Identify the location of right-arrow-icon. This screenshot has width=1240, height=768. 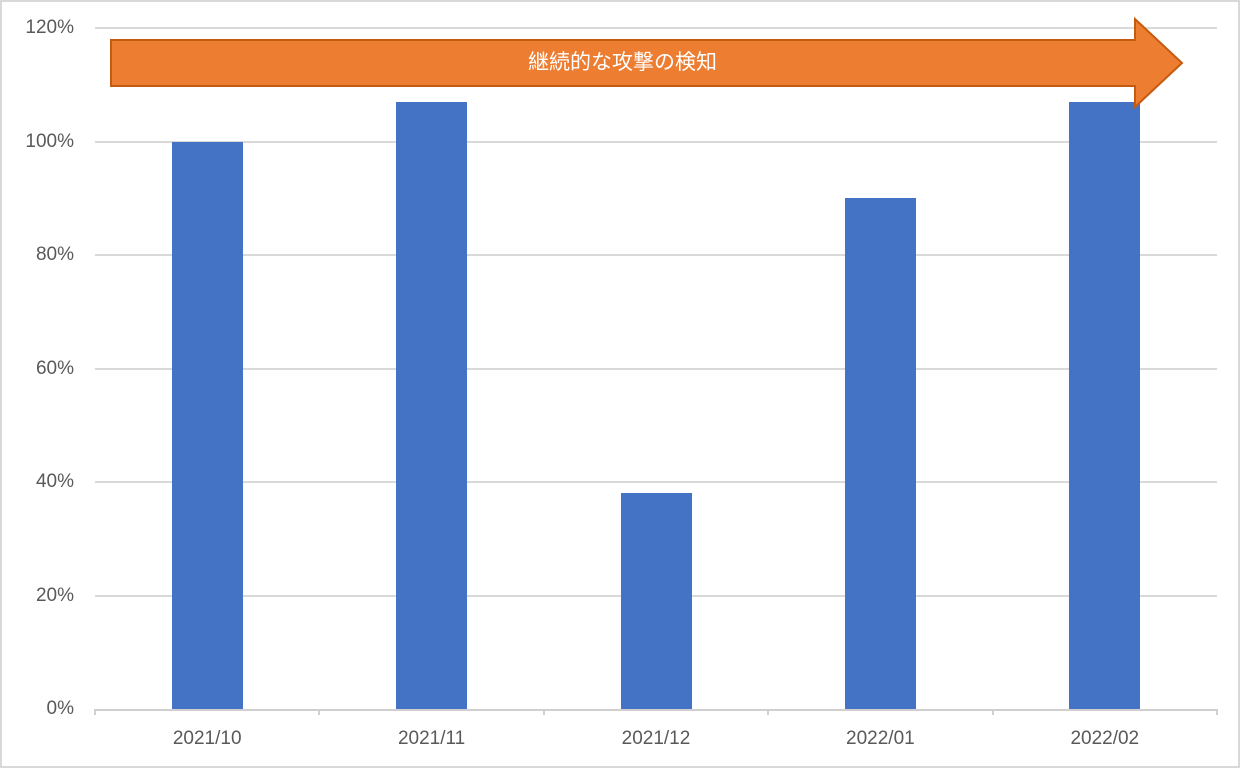
(647, 62).